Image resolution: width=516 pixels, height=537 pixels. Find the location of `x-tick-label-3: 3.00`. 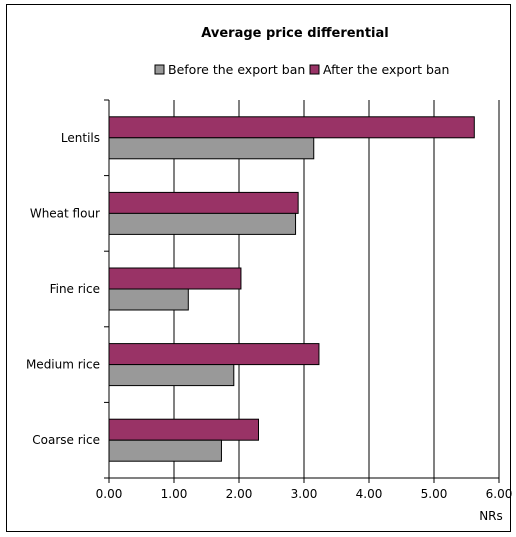

x-tick-label-3: 3.00 is located at coordinates (304, 494).